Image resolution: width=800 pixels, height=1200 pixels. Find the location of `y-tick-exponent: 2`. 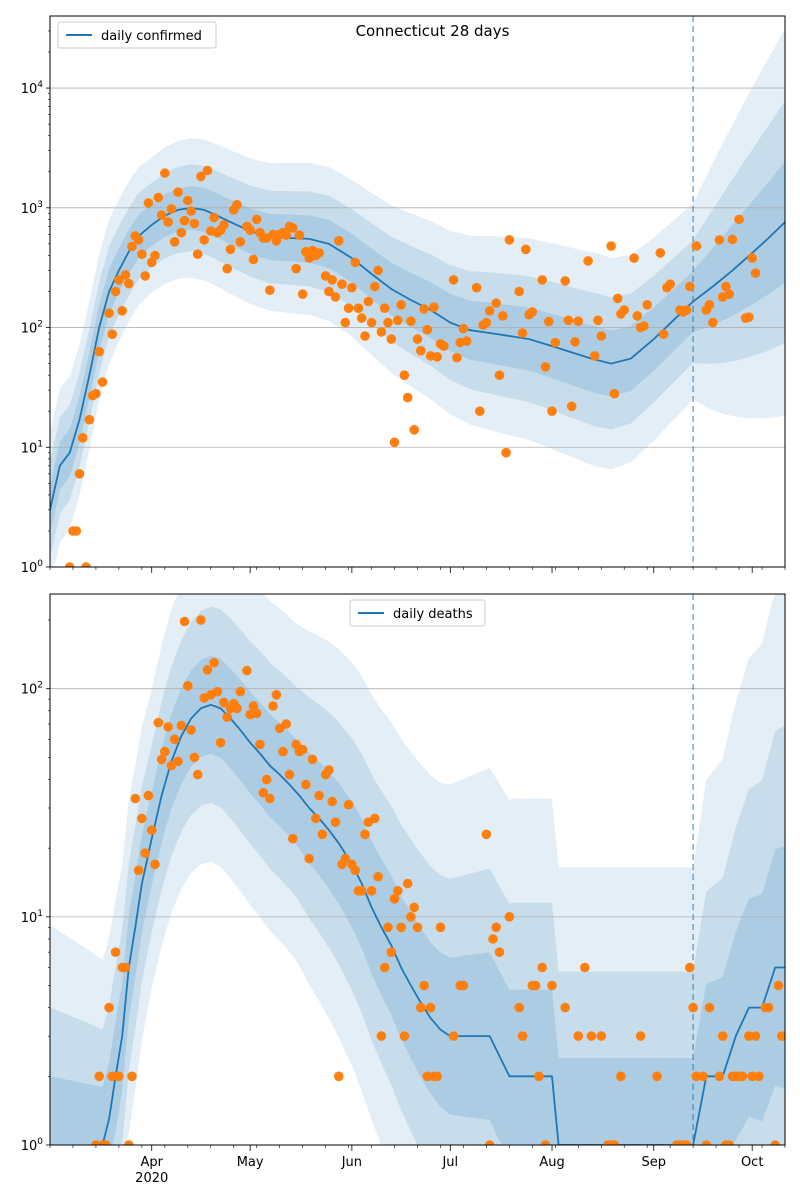

y-tick-exponent: 2 is located at coordinates (40, 325).